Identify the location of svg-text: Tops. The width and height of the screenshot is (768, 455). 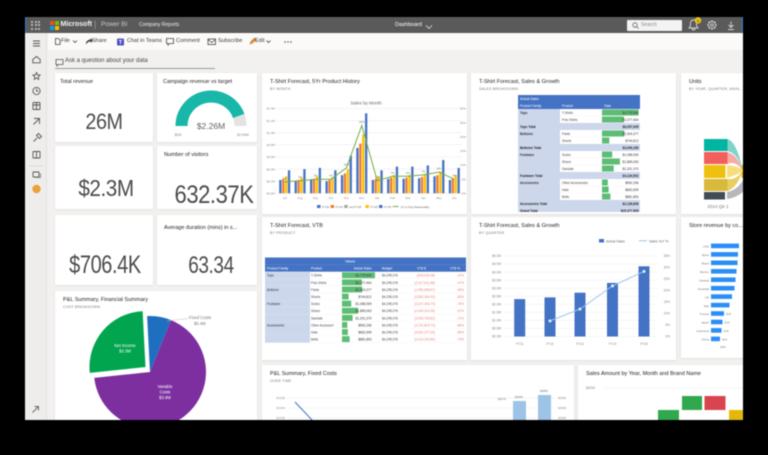
(524, 113).